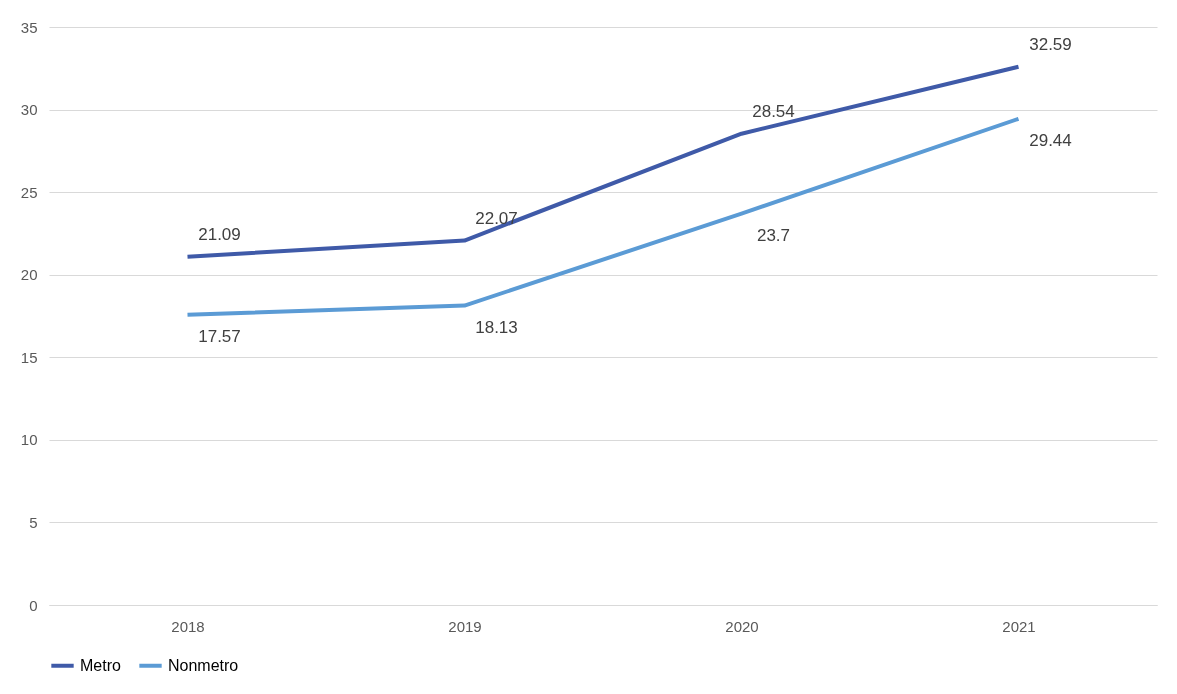 Image resolution: width=1177 pixels, height=694 pixels. I want to click on data-label: 17.57, so click(219, 336).